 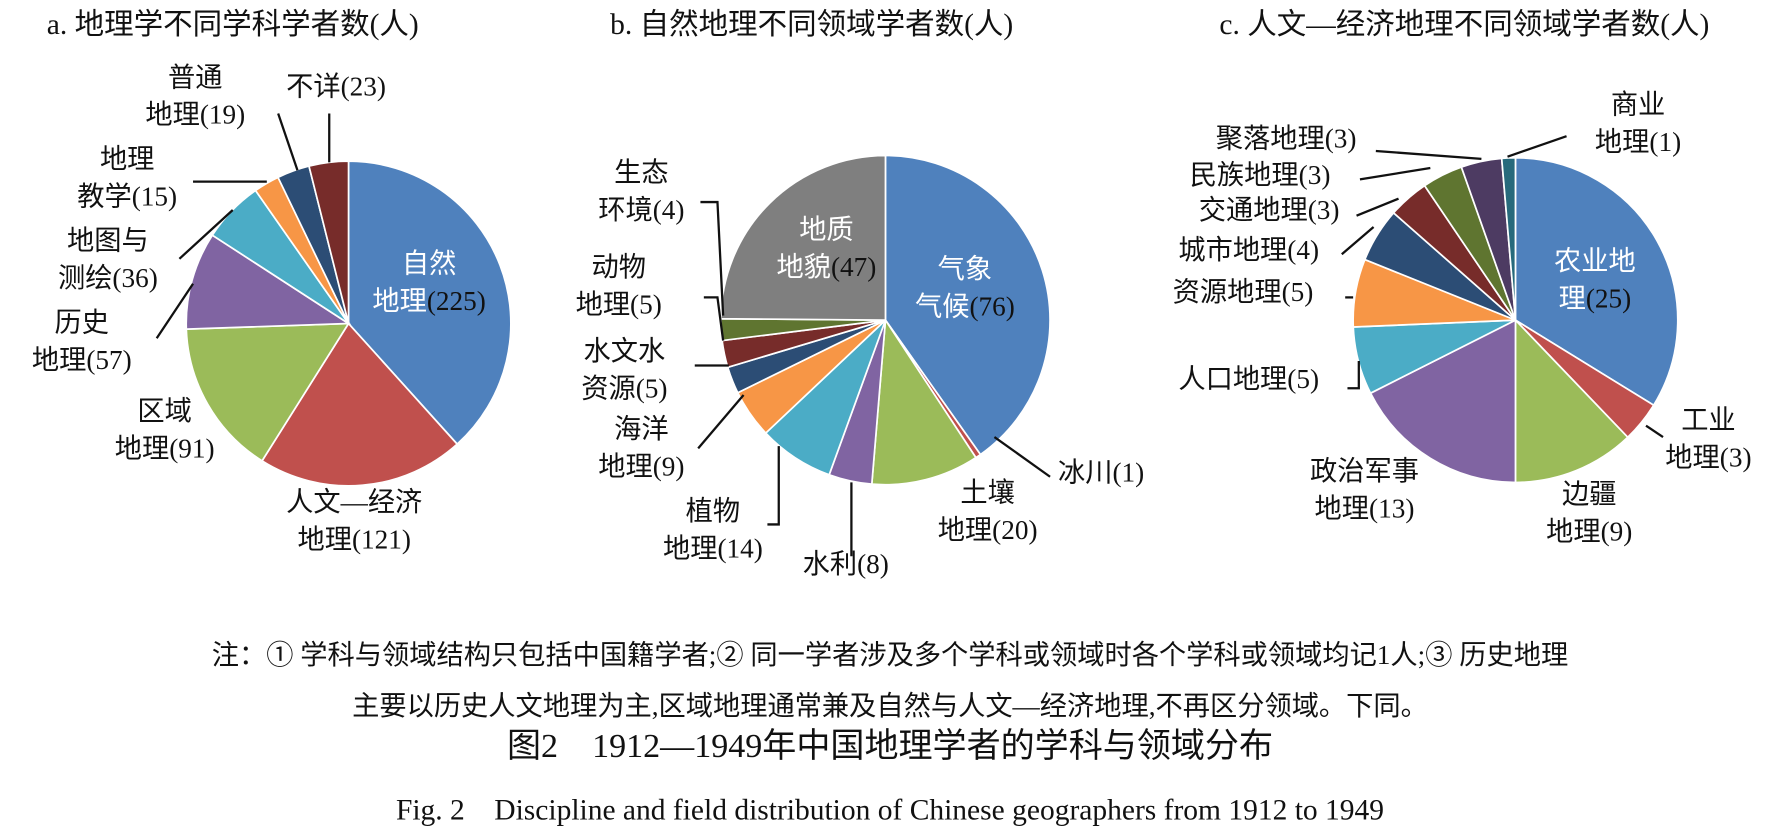 I want to click on label-line: 人口地理, so click(x=1232, y=379).